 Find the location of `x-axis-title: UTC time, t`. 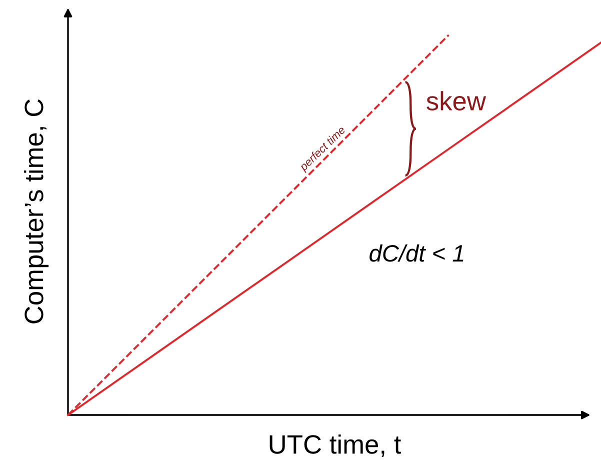

x-axis-title: UTC time, t is located at coordinates (336, 445).